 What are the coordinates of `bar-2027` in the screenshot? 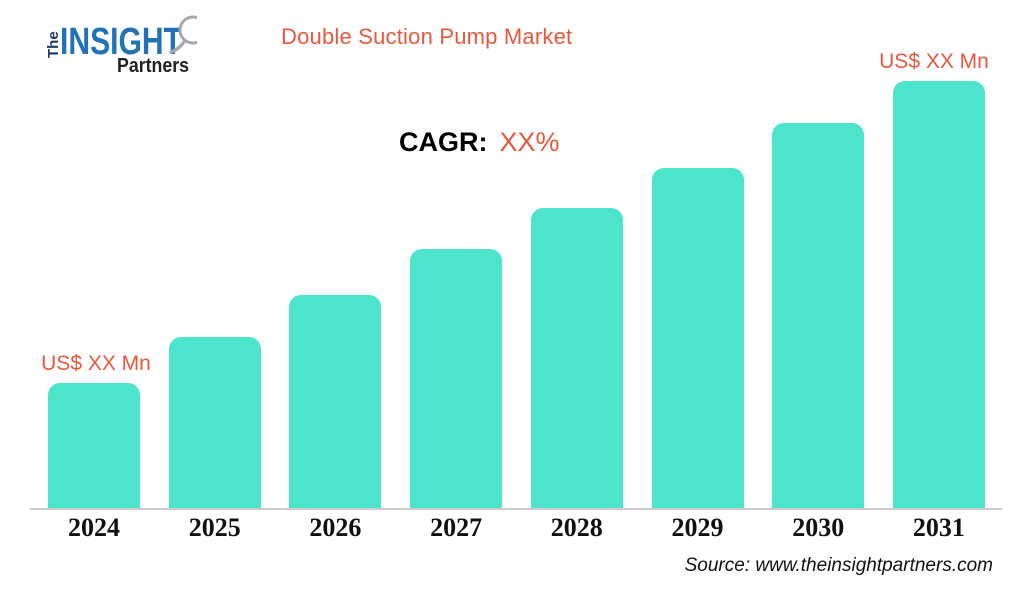 It's located at (456, 379).